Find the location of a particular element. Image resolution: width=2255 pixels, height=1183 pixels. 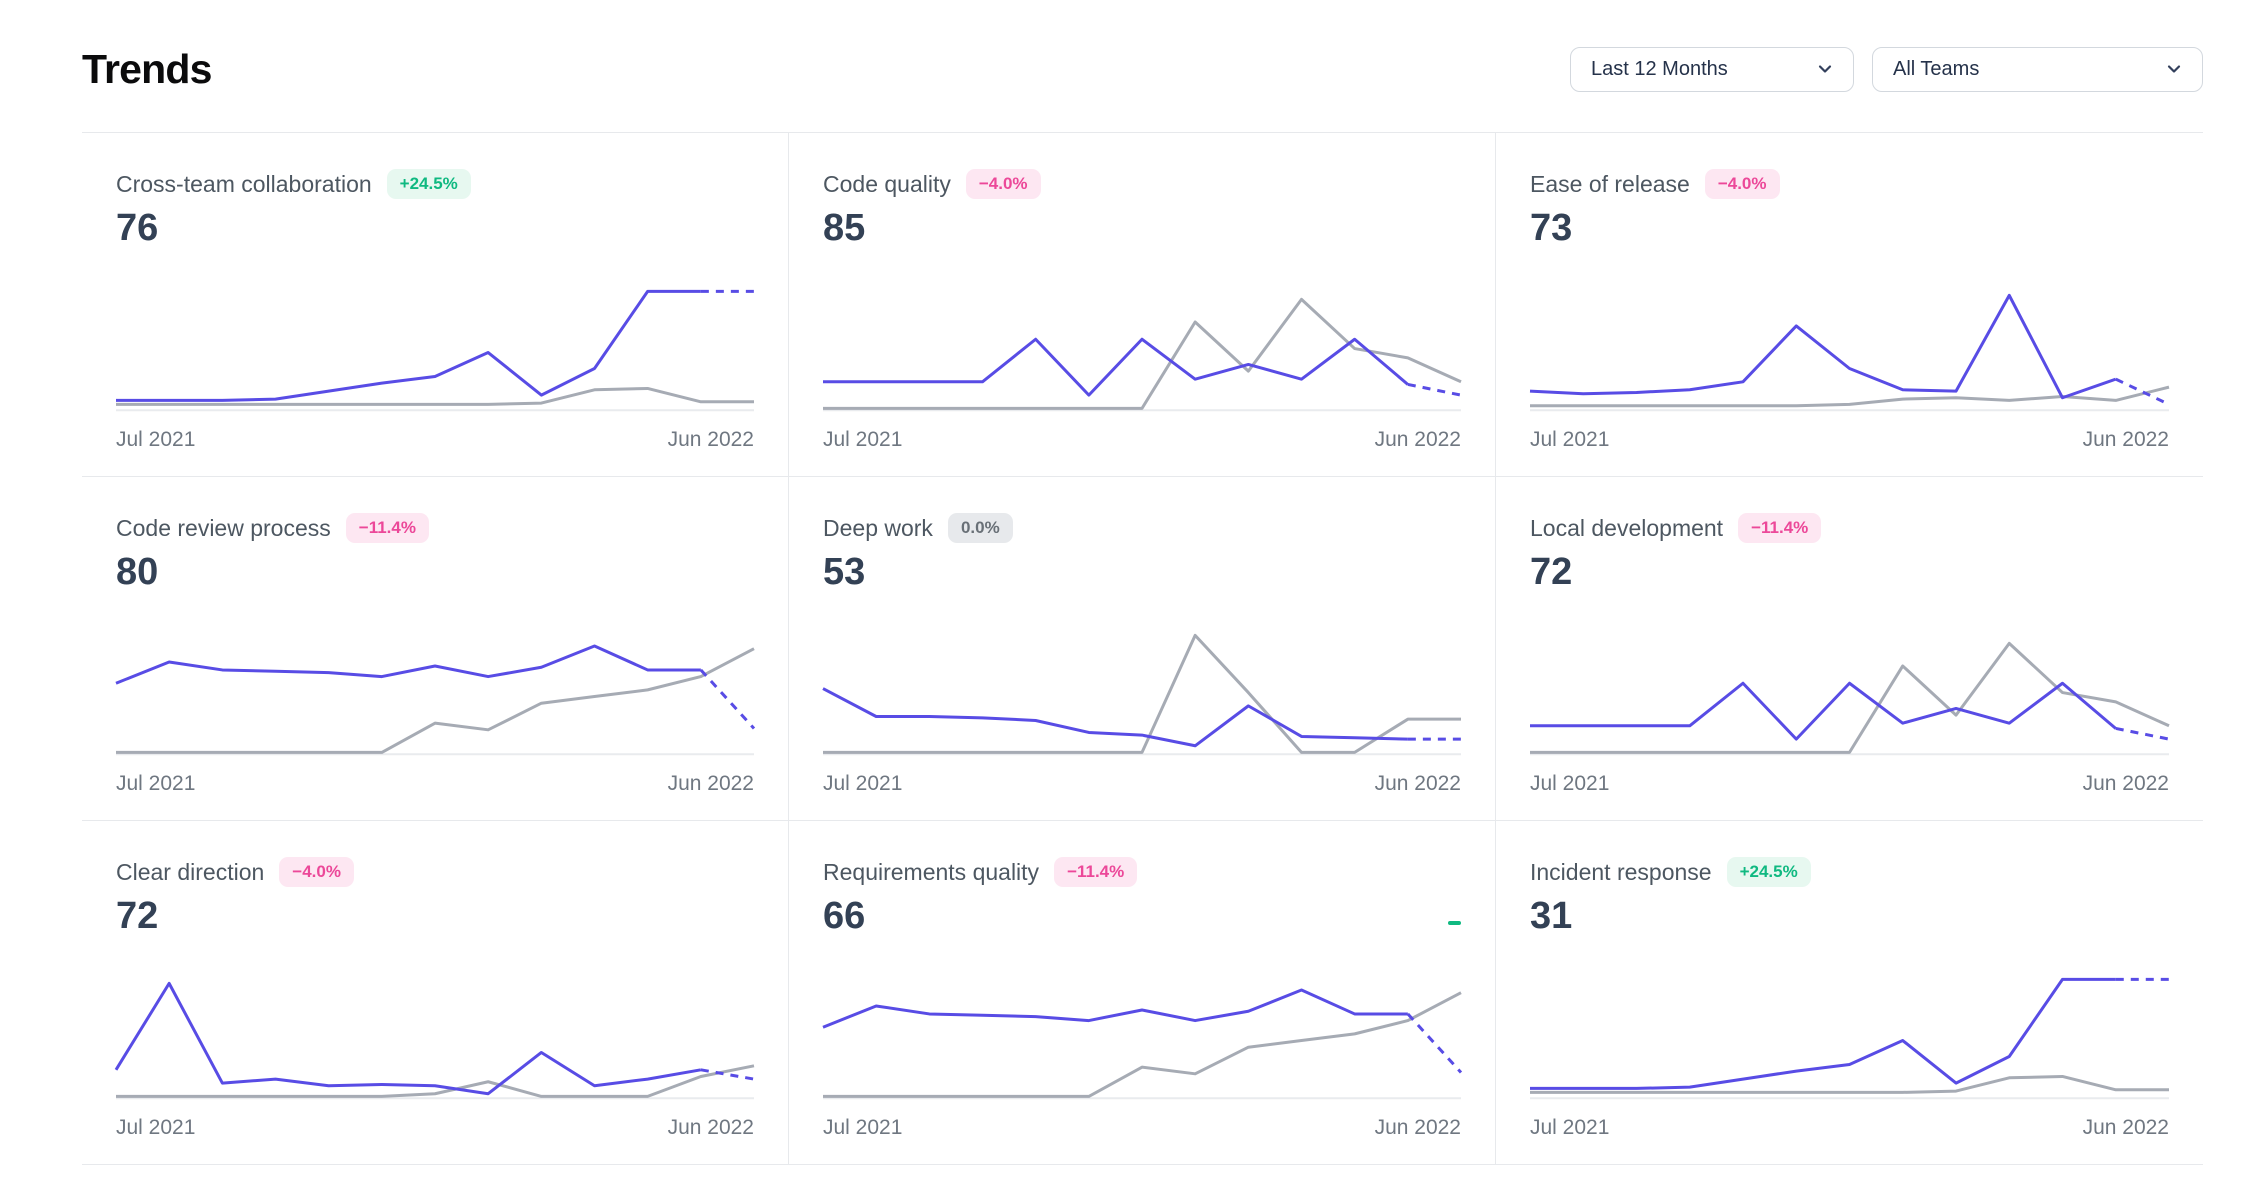

card-header: Code quality −4.0% is located at coordinates (1142, 184).